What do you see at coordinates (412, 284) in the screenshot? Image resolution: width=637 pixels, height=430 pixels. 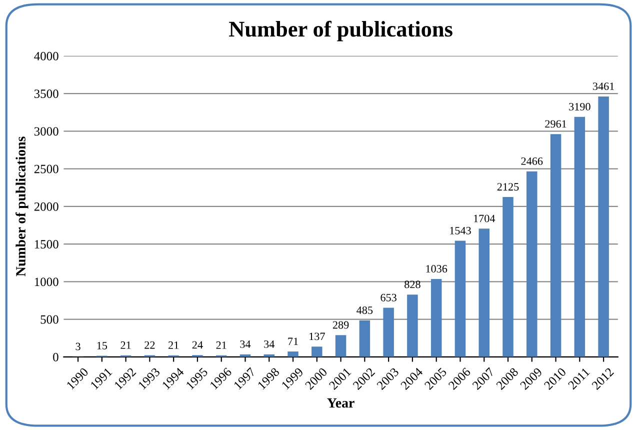 I see `data-label: 828` at bounding box center [412, 284].